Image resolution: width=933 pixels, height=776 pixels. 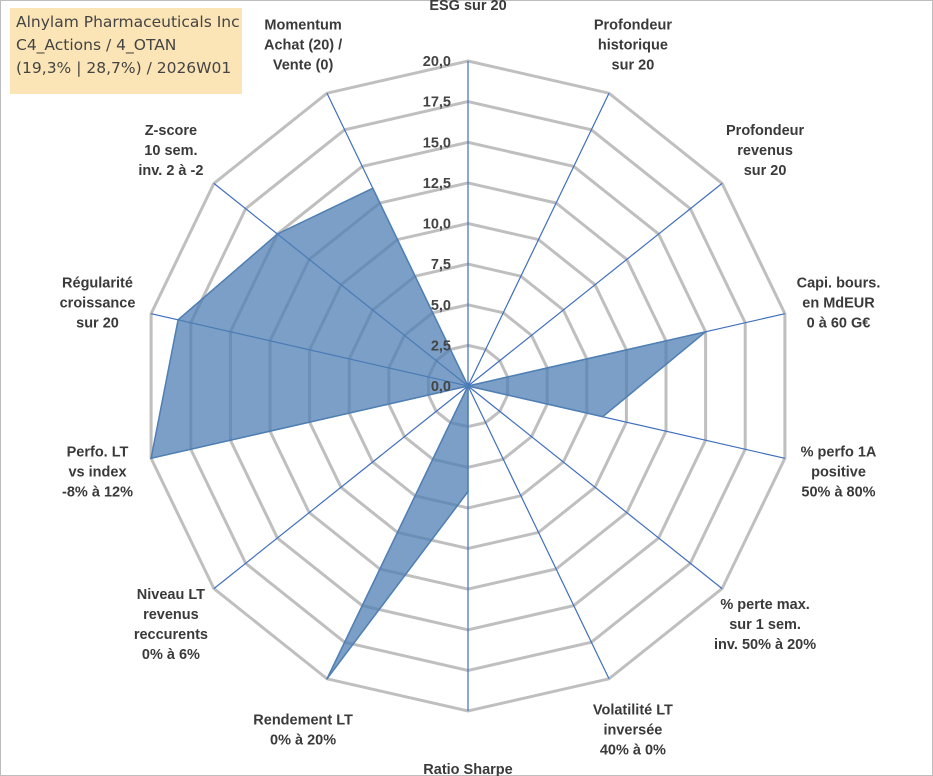 I want to click on tick-label-0: 0,0, so click(x=441, y=387).